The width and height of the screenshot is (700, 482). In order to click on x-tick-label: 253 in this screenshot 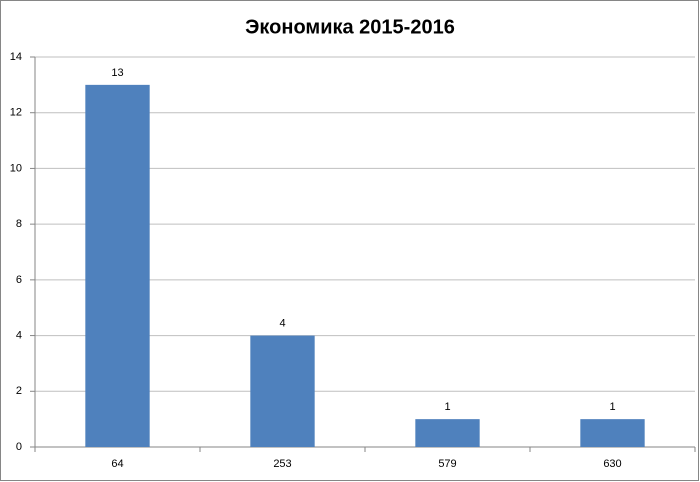, I will do `click(282, 464)`.